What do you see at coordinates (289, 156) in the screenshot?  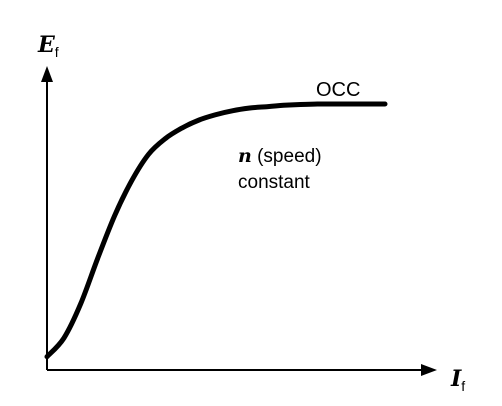 I see `condition-rest: (speed)` at bounding box center [289, 156].